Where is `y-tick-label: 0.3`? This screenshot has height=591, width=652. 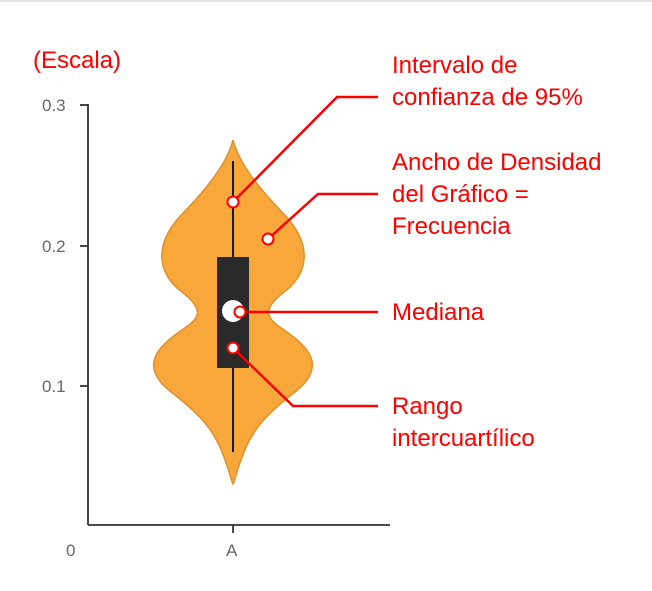 y-tick-label: 0.3 is located at coordinates (54, 105).